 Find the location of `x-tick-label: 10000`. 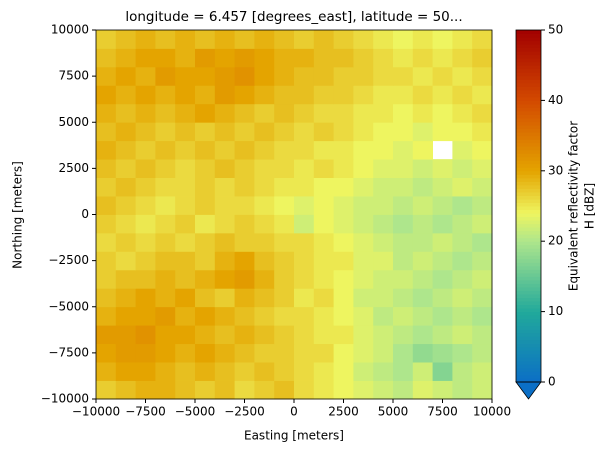

x-tick-label: 10000 is located at coordinates (492, 412).